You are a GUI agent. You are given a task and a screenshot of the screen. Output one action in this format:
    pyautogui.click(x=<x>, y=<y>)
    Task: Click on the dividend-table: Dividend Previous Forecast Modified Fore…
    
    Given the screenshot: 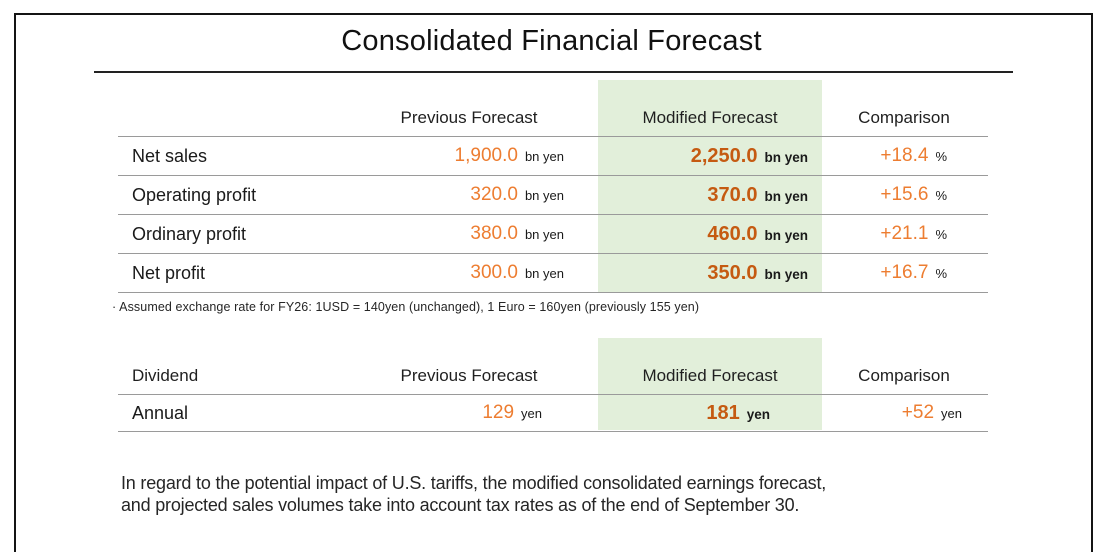 What is the action you would take?
    pyautogui.click(x=553, y=395)
    